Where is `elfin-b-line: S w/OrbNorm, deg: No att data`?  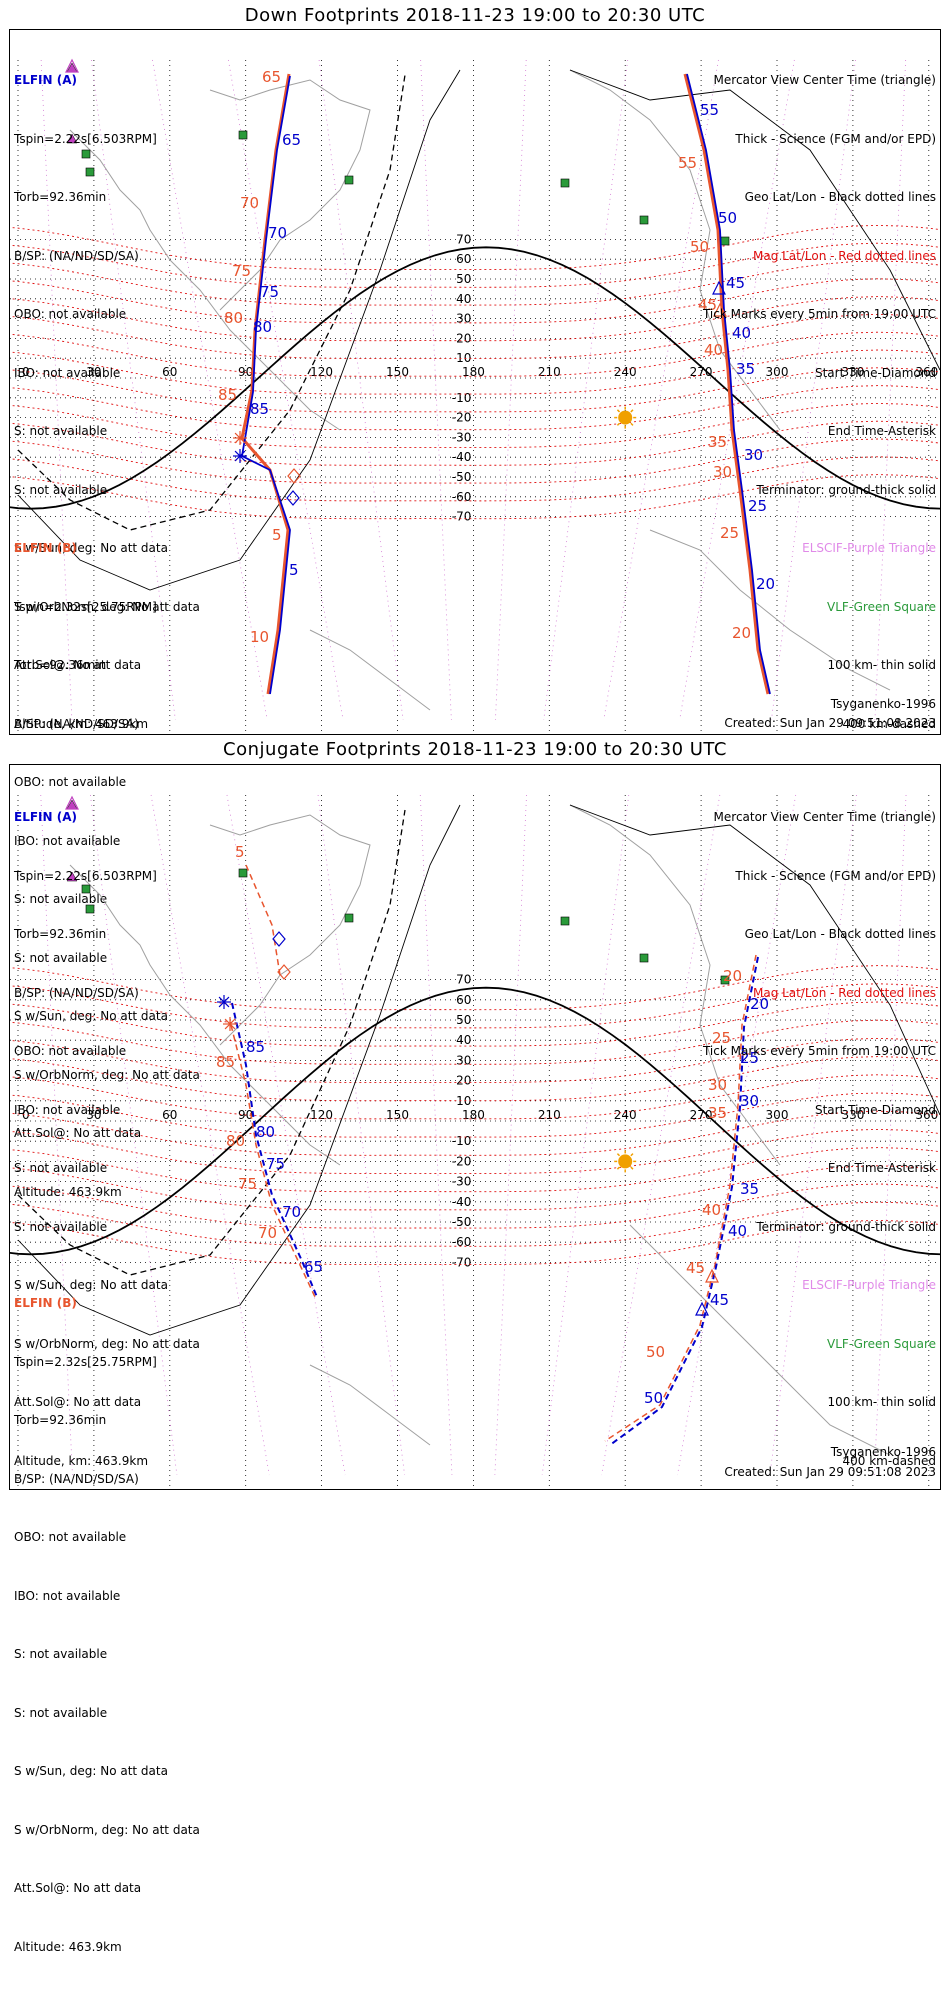
elfin-b-line: S w/OrbNorm, deg: No att data is located at coordinates (107, 1074).